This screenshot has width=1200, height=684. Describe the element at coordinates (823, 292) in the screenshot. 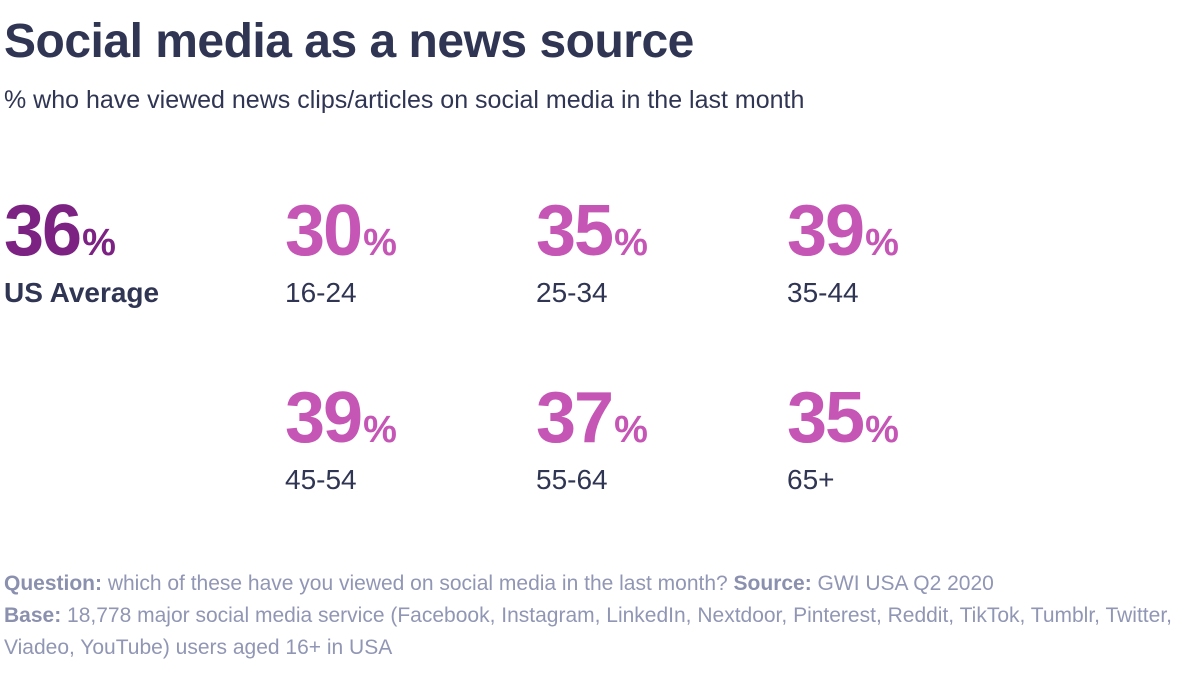

I see `stat-label: 35-44` at that location.